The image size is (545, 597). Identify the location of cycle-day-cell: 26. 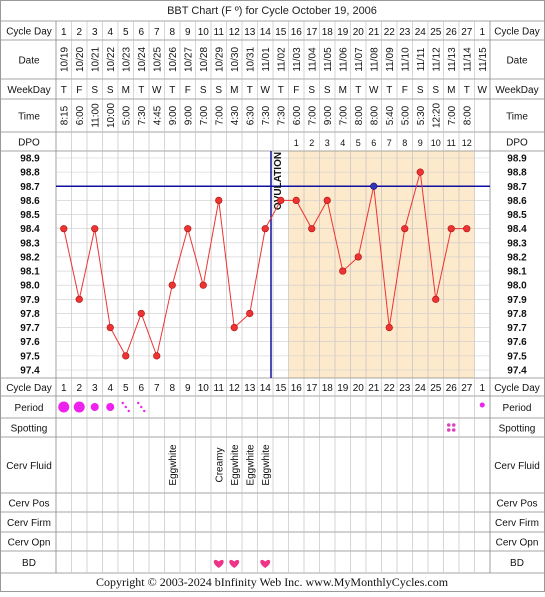
(452, 32).